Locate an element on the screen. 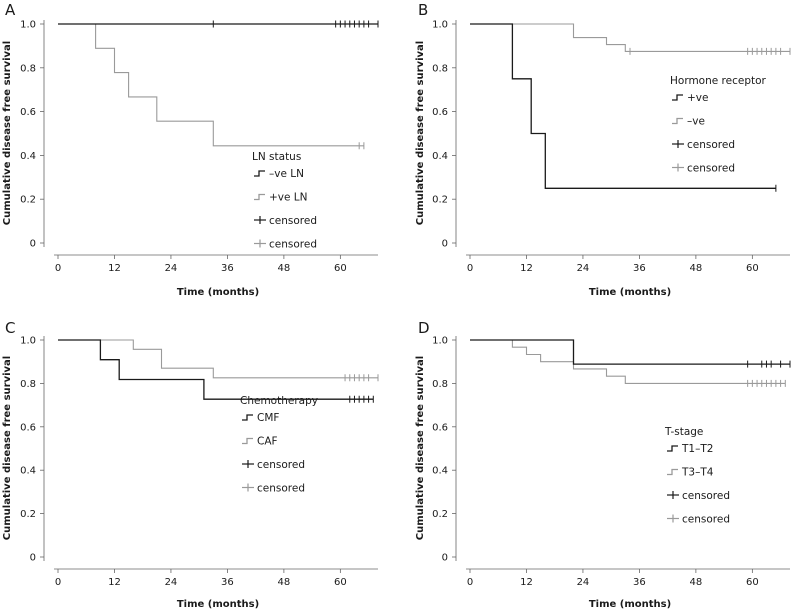  legend-entry: T3–T4 is located at coordinates (697, 473).